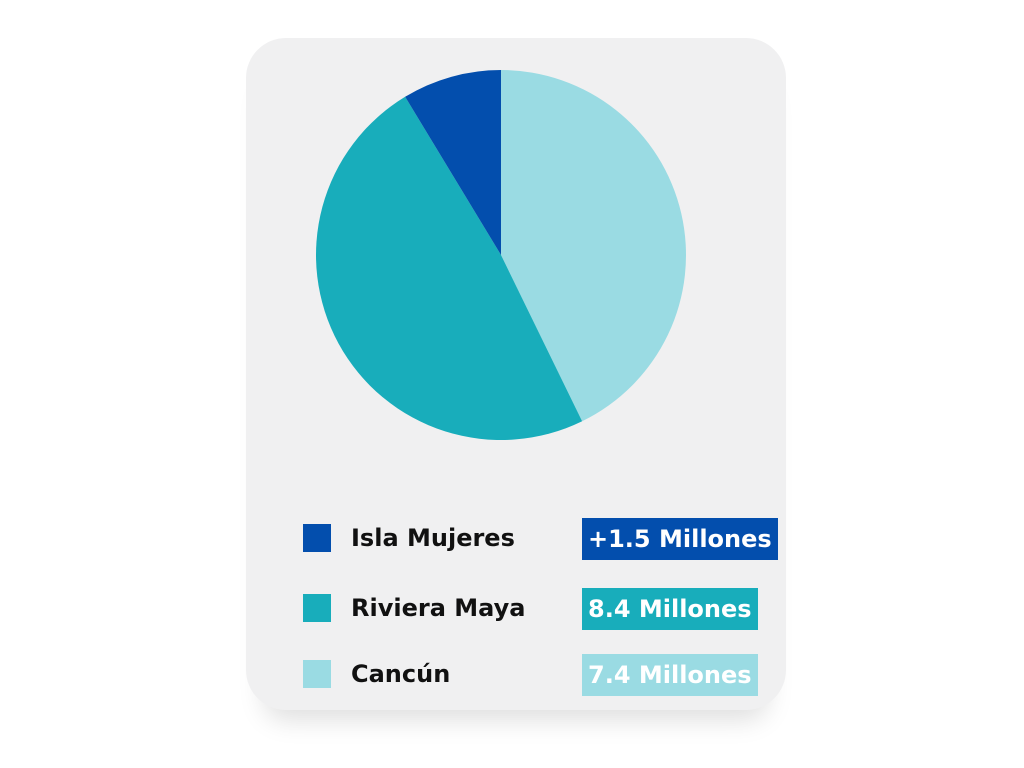 Image resolution: width=1024 pixels, height=768 pixels. I want to click on legend-label-cancun: Cancún, so click(401, 674).